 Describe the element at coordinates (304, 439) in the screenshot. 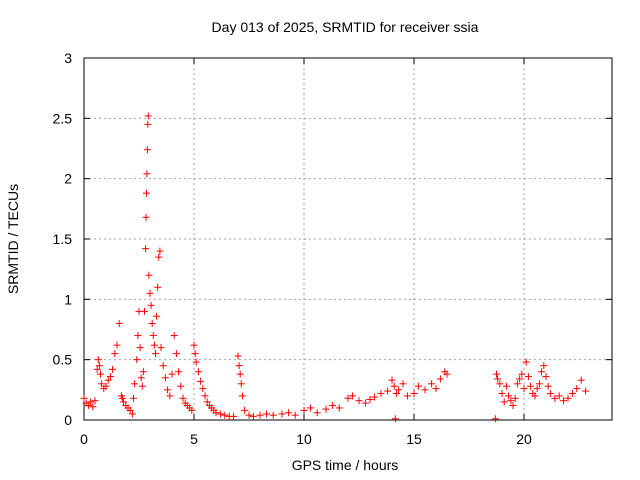

I see `x-tick-label: 10` at that location.